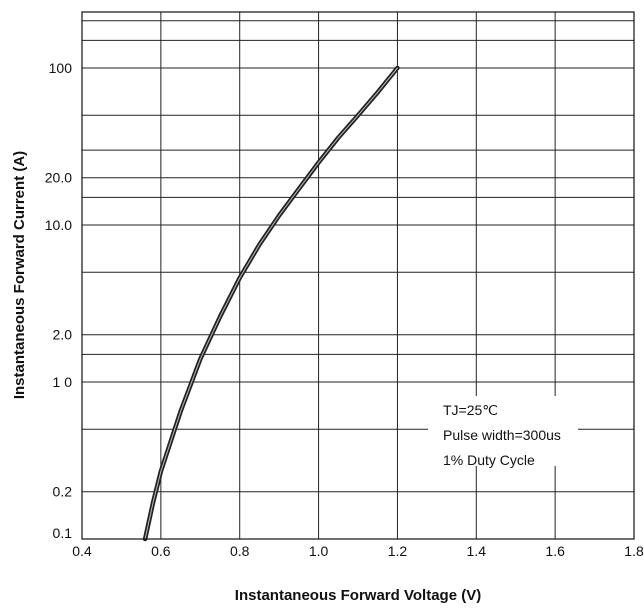 Image resolution: width=644 pixels, height=608 pixels. I want to click on x-tick-label: 1.4, so click(477, 551).